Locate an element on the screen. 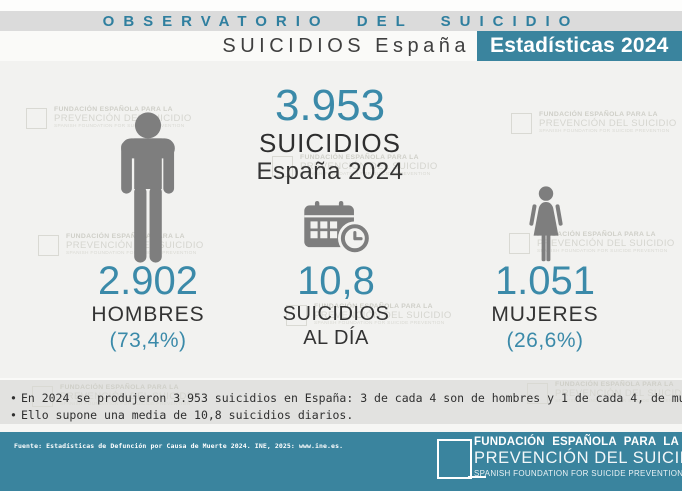 The image size is (682, 491). women-value: 1.051 is located at coordinates (545, 281).